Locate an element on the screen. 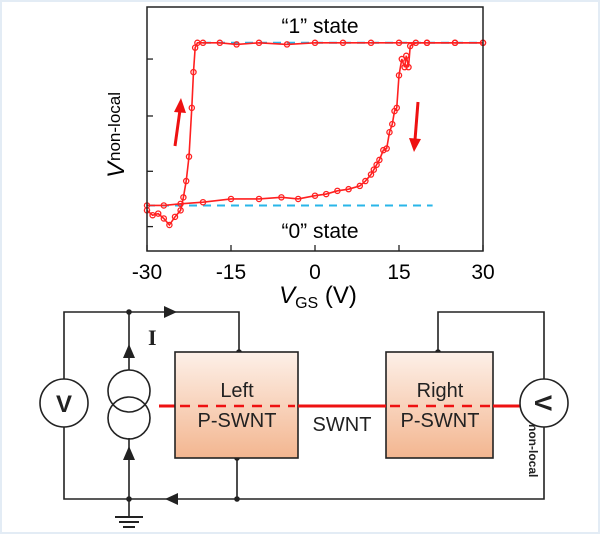 The image size is (600, 534). right-box-material: P-SWNT is located at coordinates (440, 421).